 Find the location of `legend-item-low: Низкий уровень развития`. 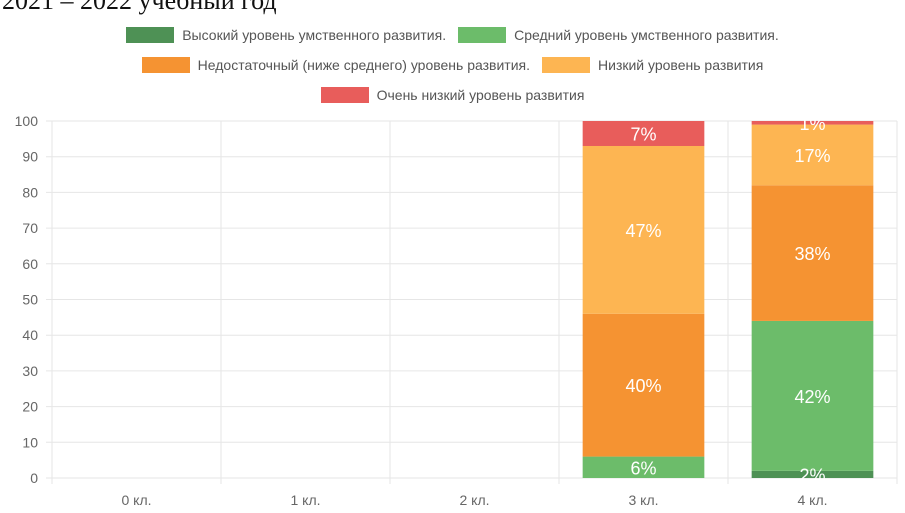

legend-item-low: Низкий уровень развития is located at coordinates (652, 65).